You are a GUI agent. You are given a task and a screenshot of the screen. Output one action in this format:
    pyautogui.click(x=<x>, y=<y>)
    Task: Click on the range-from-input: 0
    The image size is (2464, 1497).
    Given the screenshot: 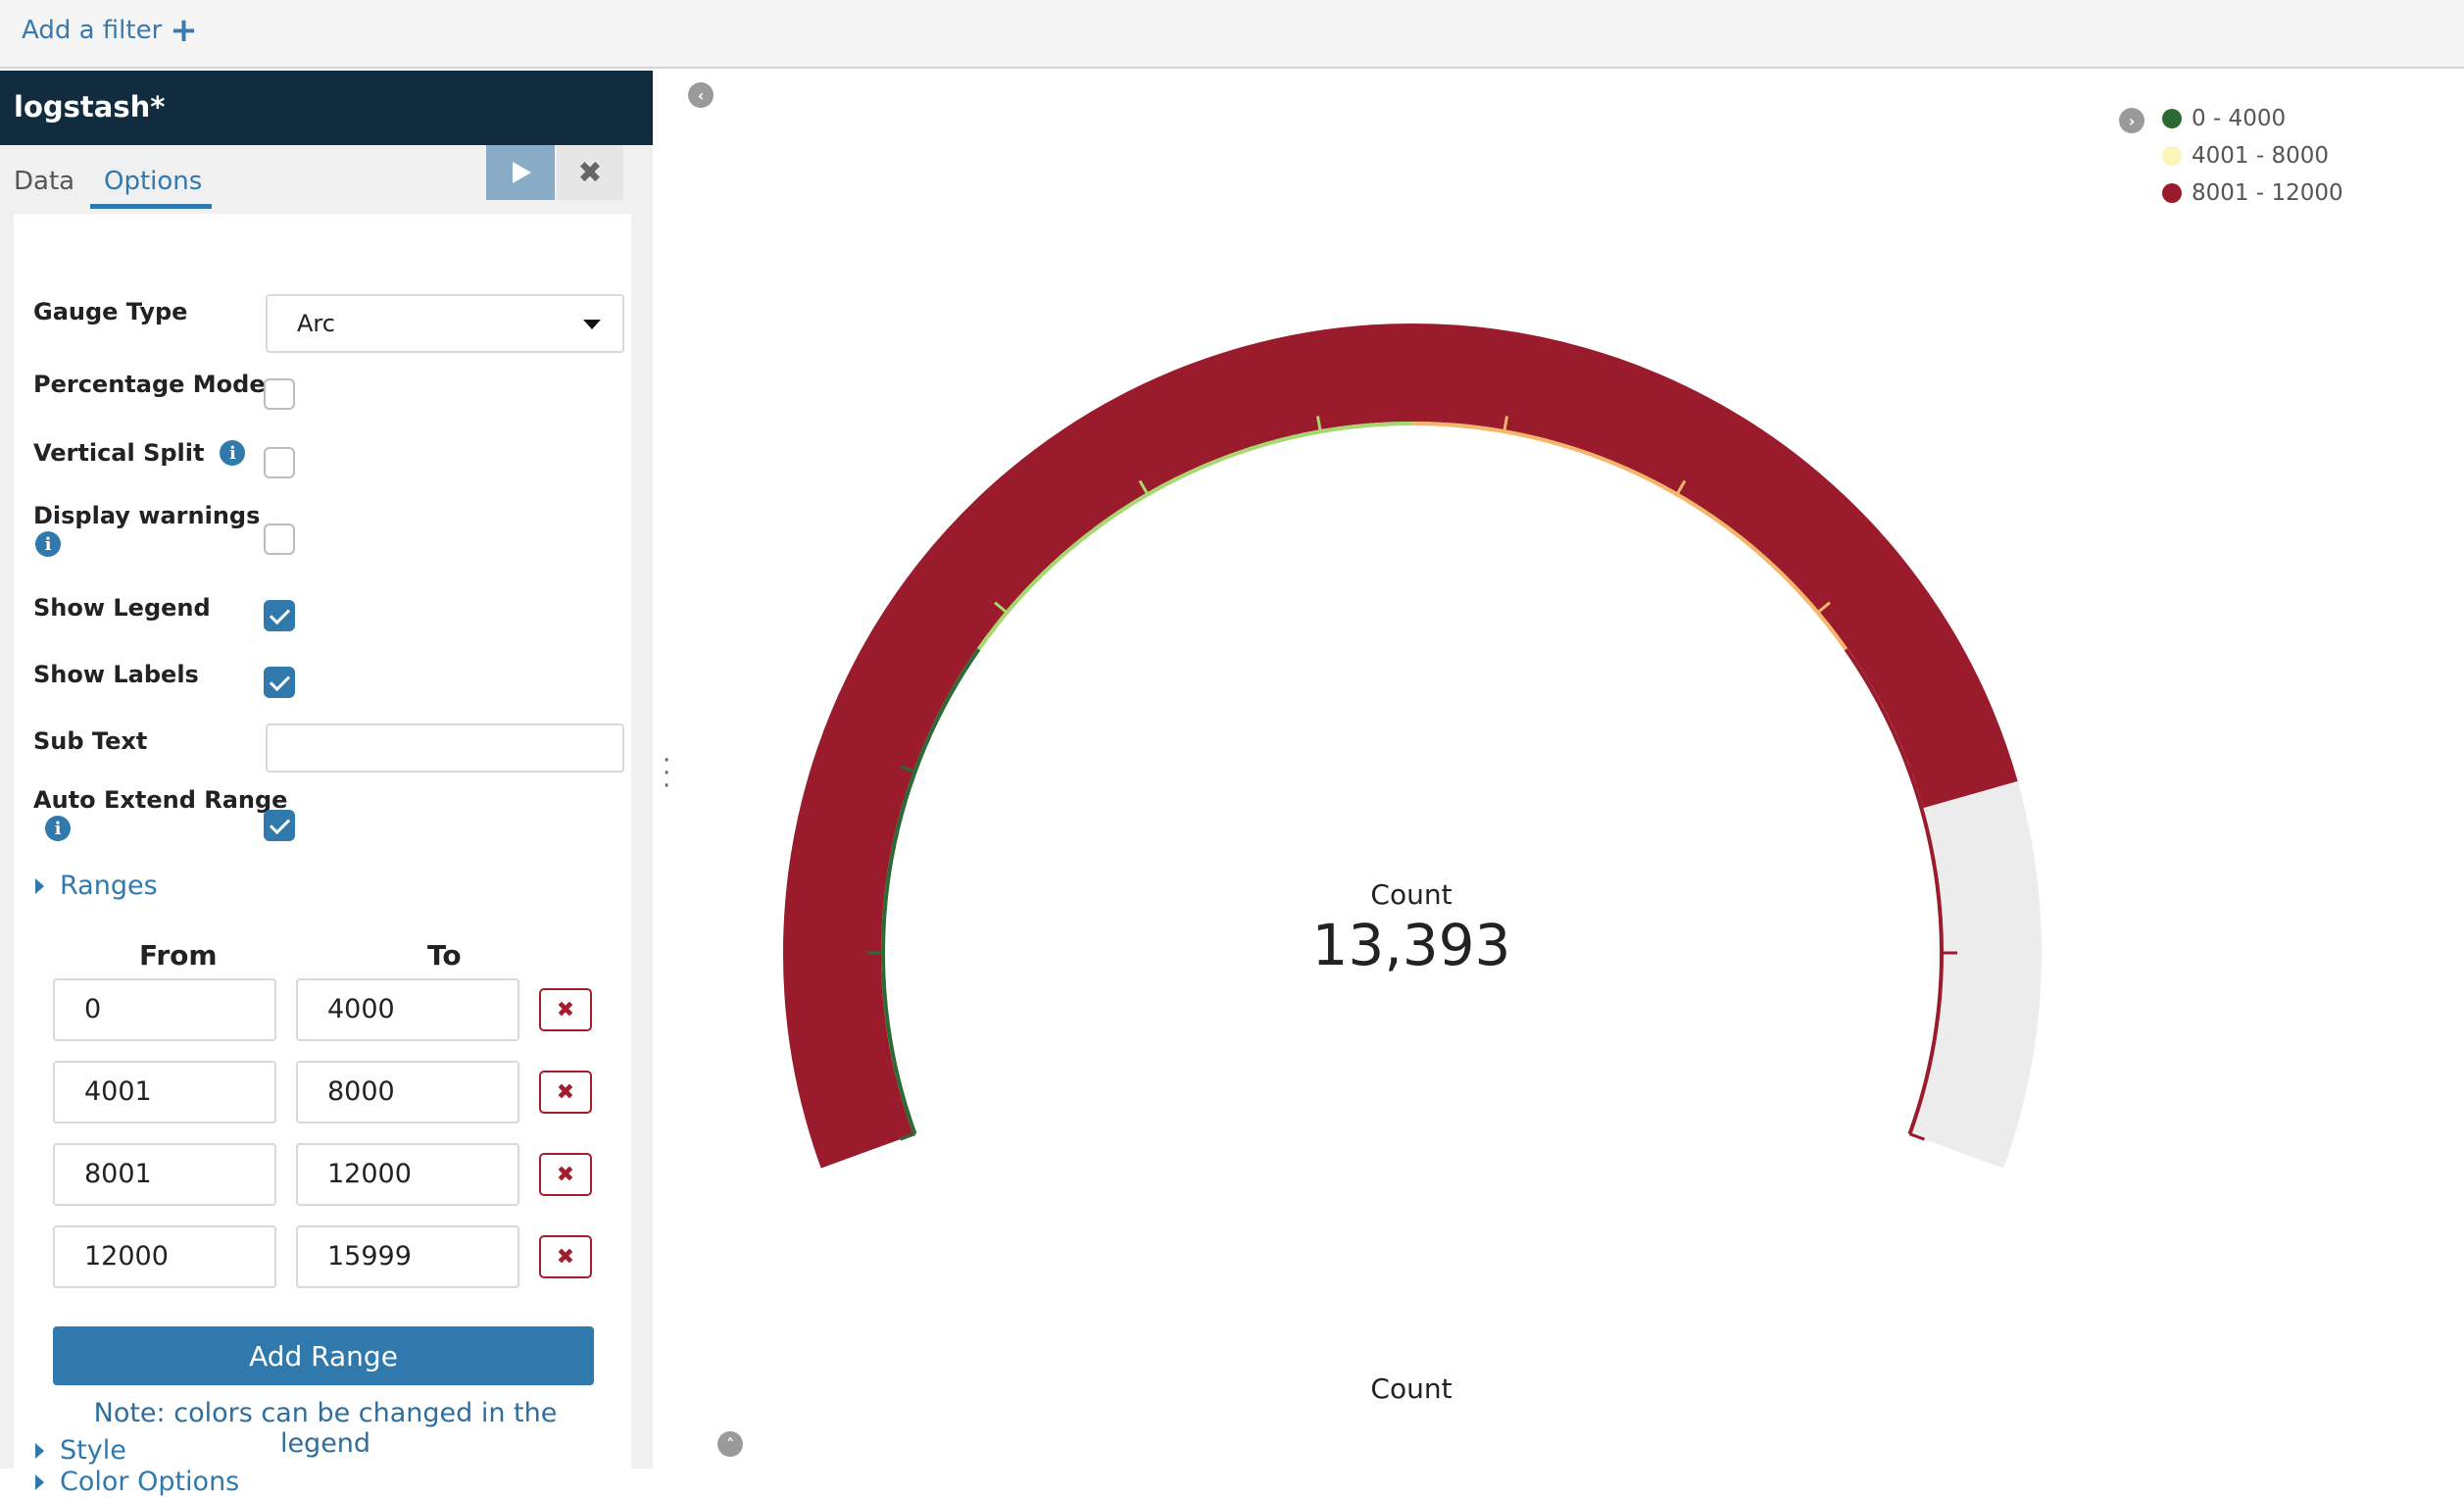 What is the action you would take?
    pyautogui.click(x=164, y=1010)
    